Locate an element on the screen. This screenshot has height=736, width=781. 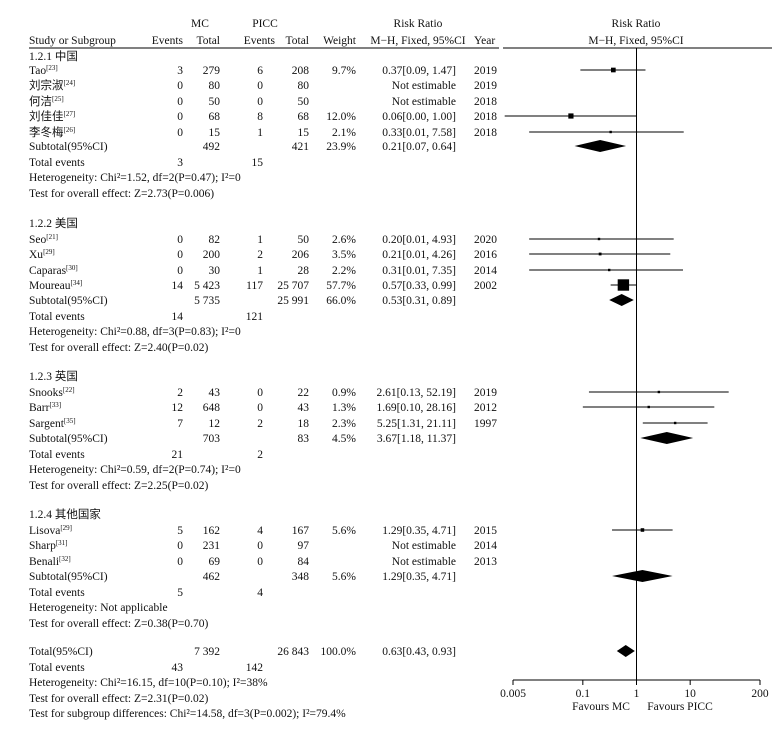
study-column-header: Study or Subgroup is located at coordinates (72, 41).